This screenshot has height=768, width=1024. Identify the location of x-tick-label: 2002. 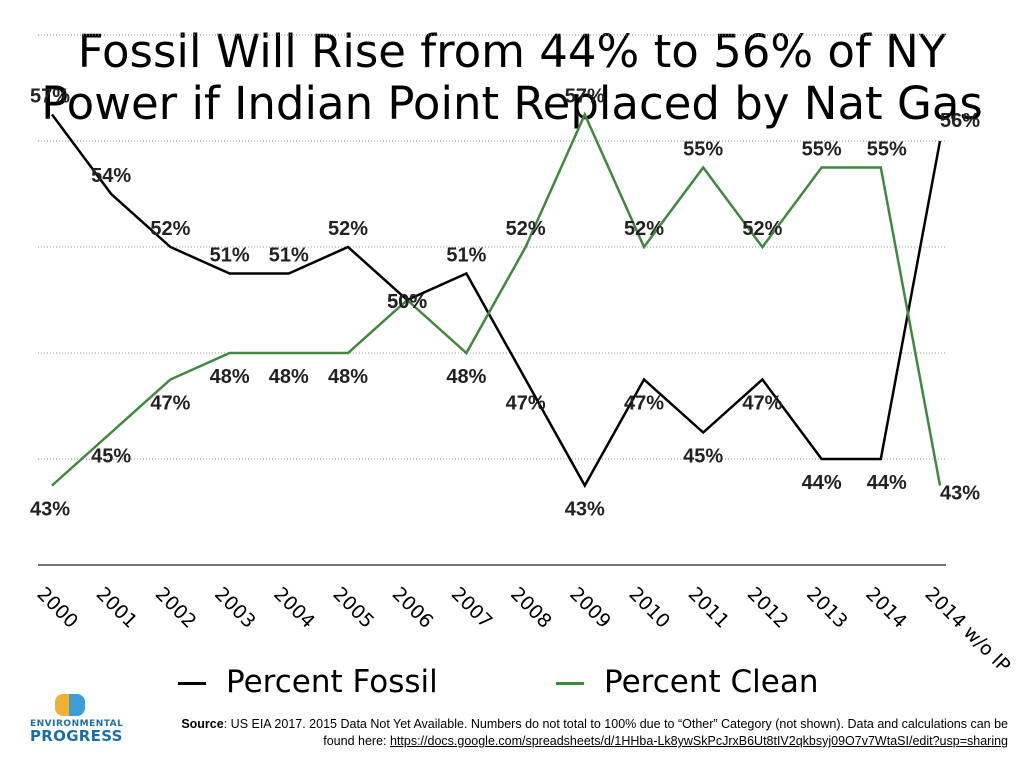
(176, 608).